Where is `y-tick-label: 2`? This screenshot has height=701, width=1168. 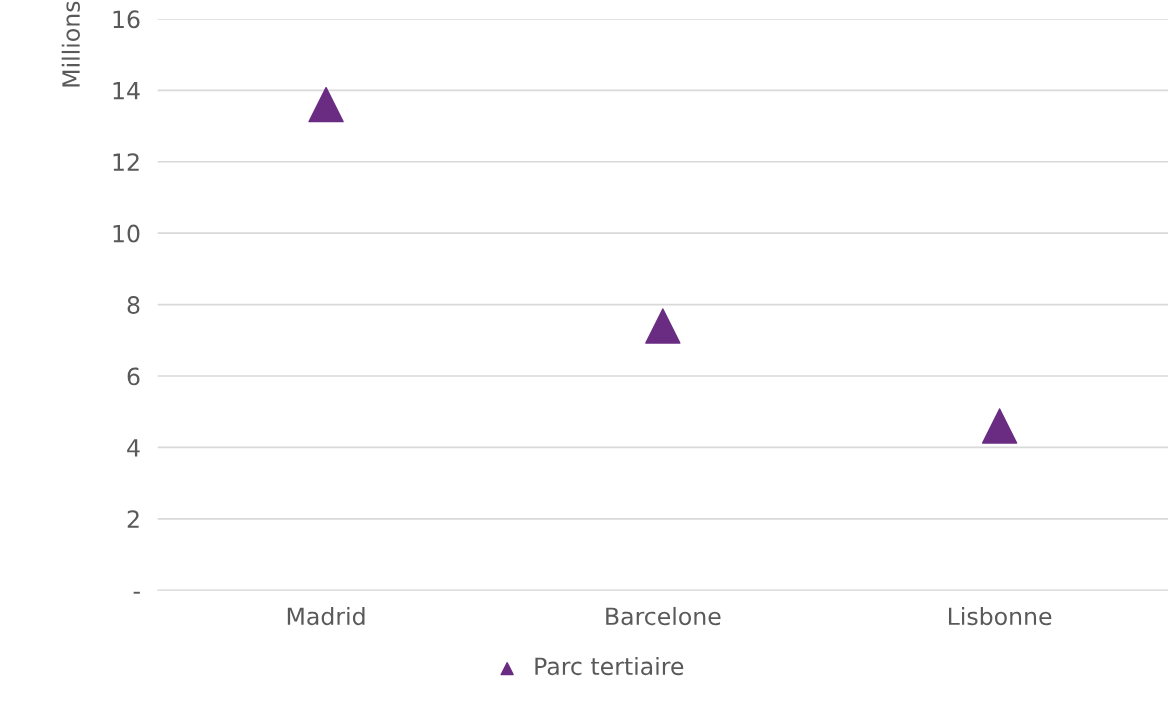
y-tick-label: 2 is located at coordinates (133, 519).